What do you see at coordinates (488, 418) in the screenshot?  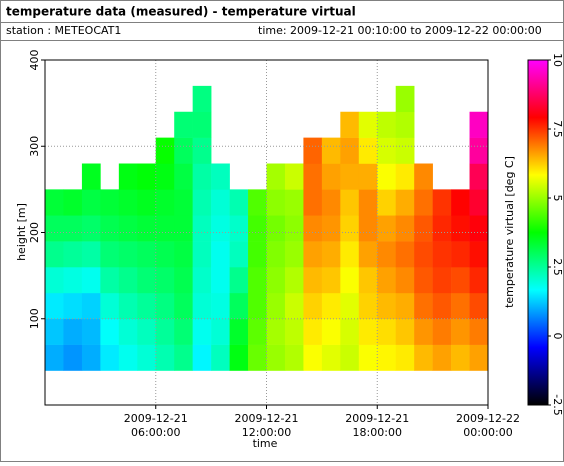 I see `x-tick-label: 2009-12-22` at bounding box center [488, 418].